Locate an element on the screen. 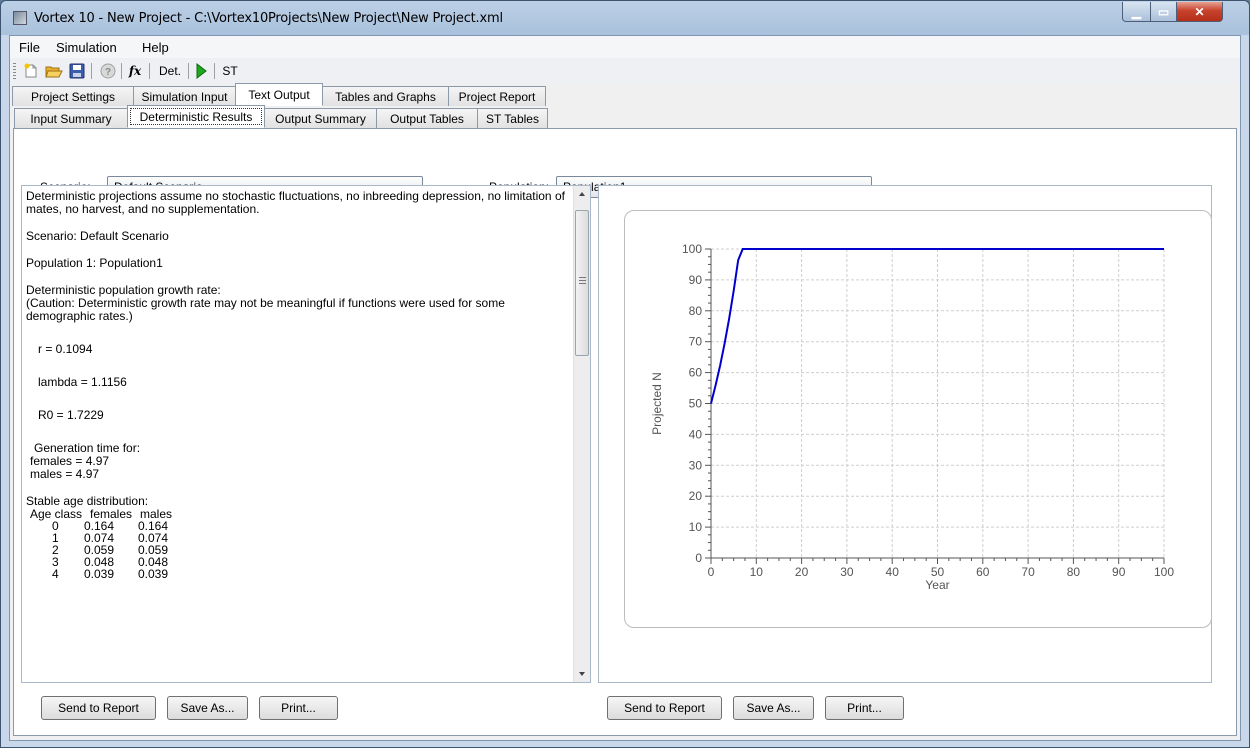 Image resolution: width=1250 pixels, height=748 pixels. y-tick-label: 100 is located at coordinates (692, 249).